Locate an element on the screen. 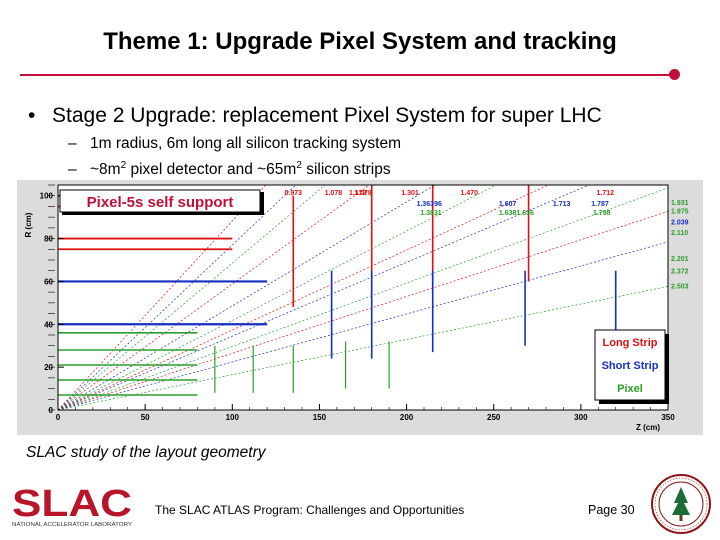 Image resolution: width=720 pixels, height=540 pixels. slac-logo-subtext: NATIONAL ACCELERATOR LABORATORY is located at coordinates (72, 525).